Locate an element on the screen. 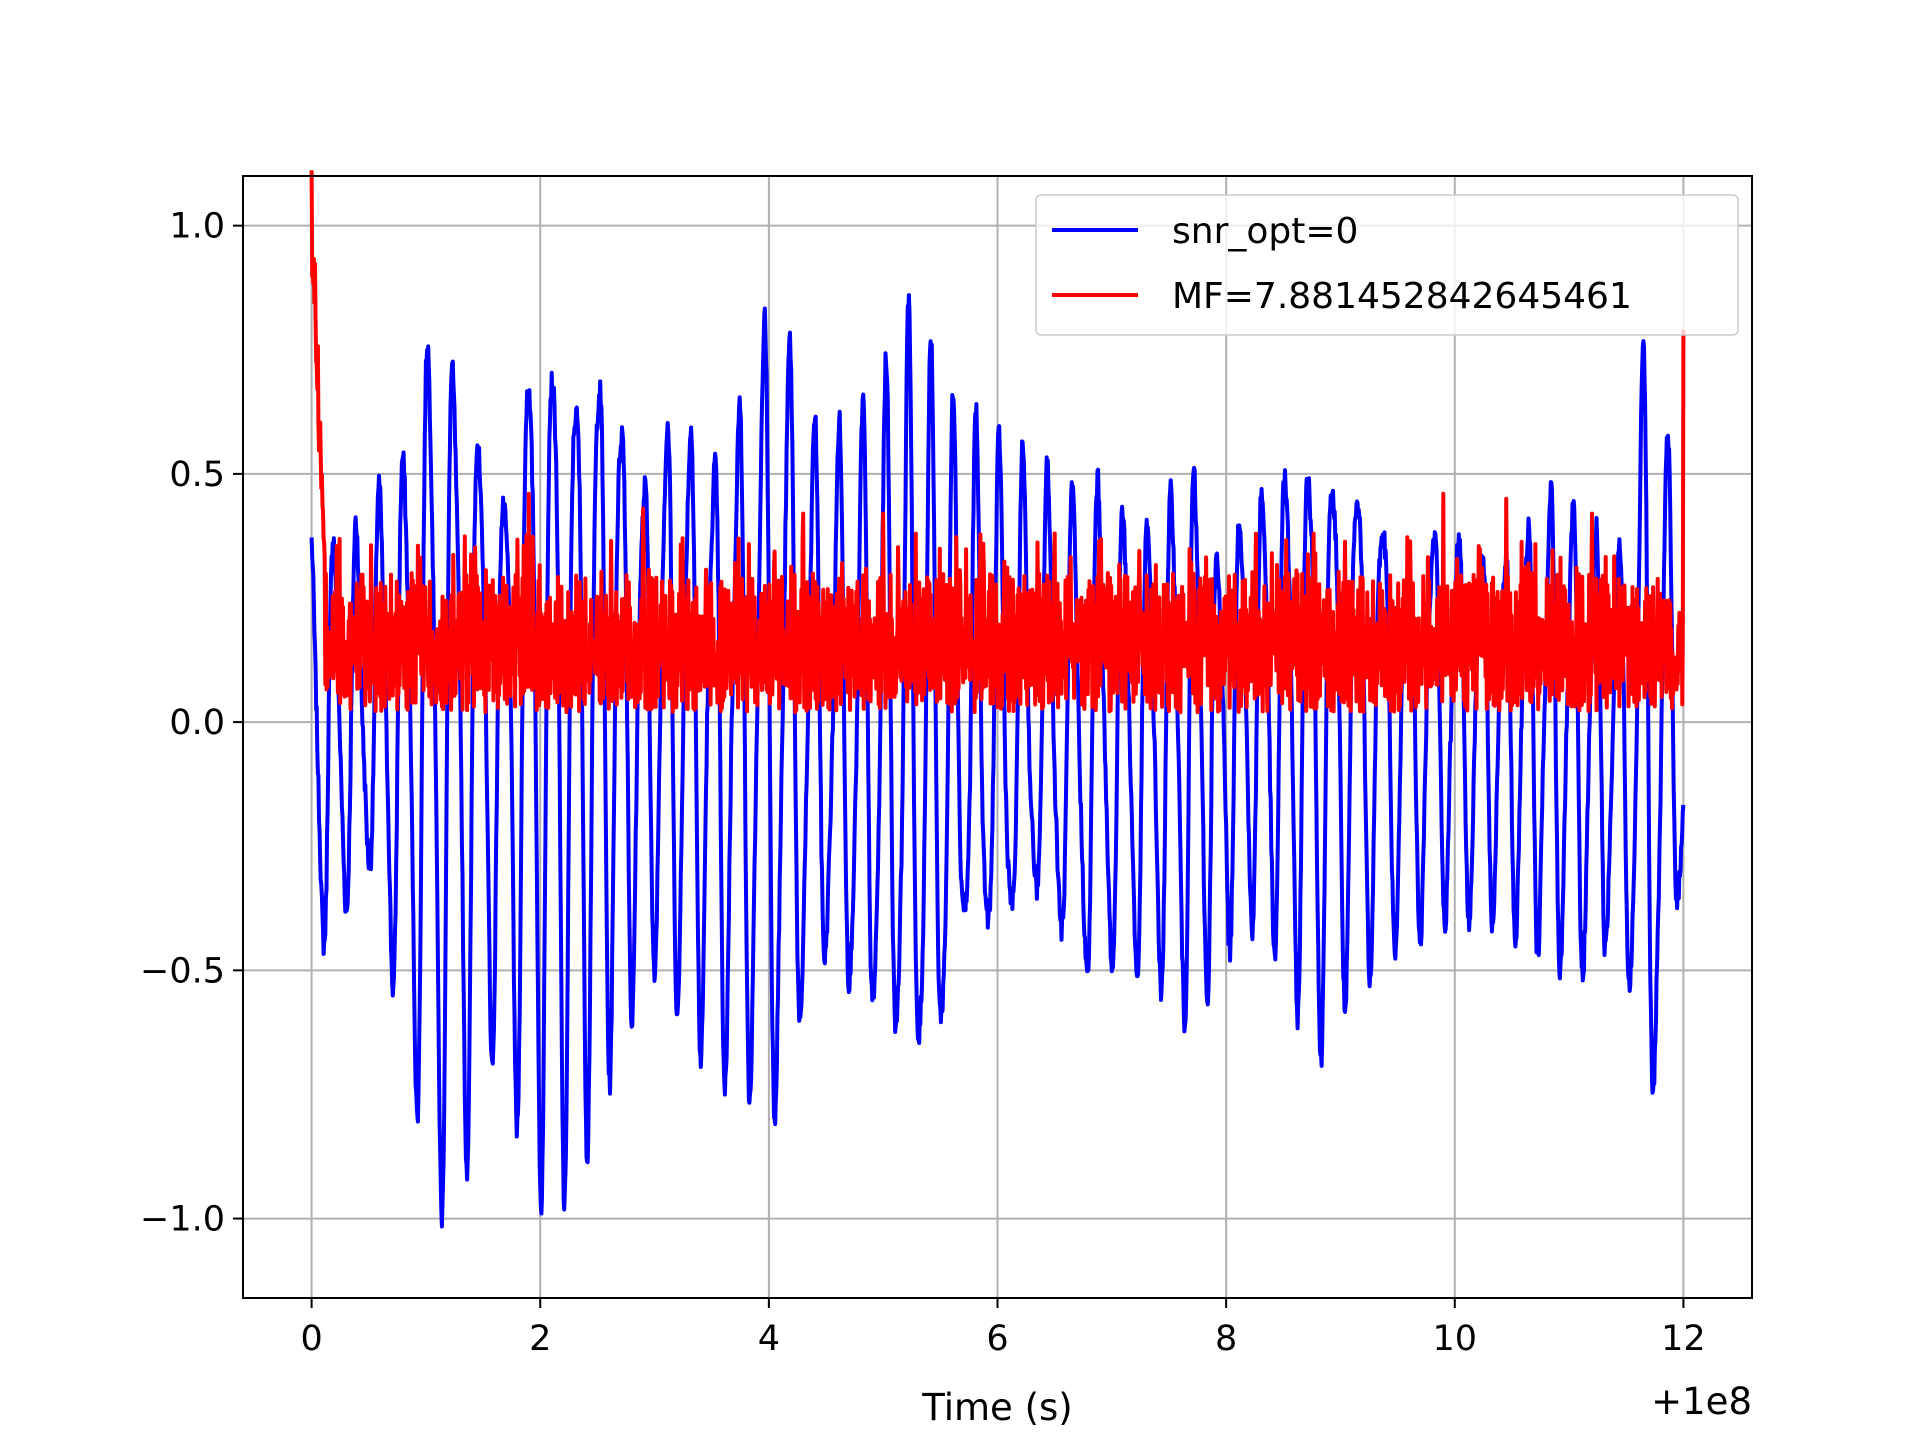 The width and height of the screenshot is (1920, 1440). legend-box is located at coordinates (1387, 265).